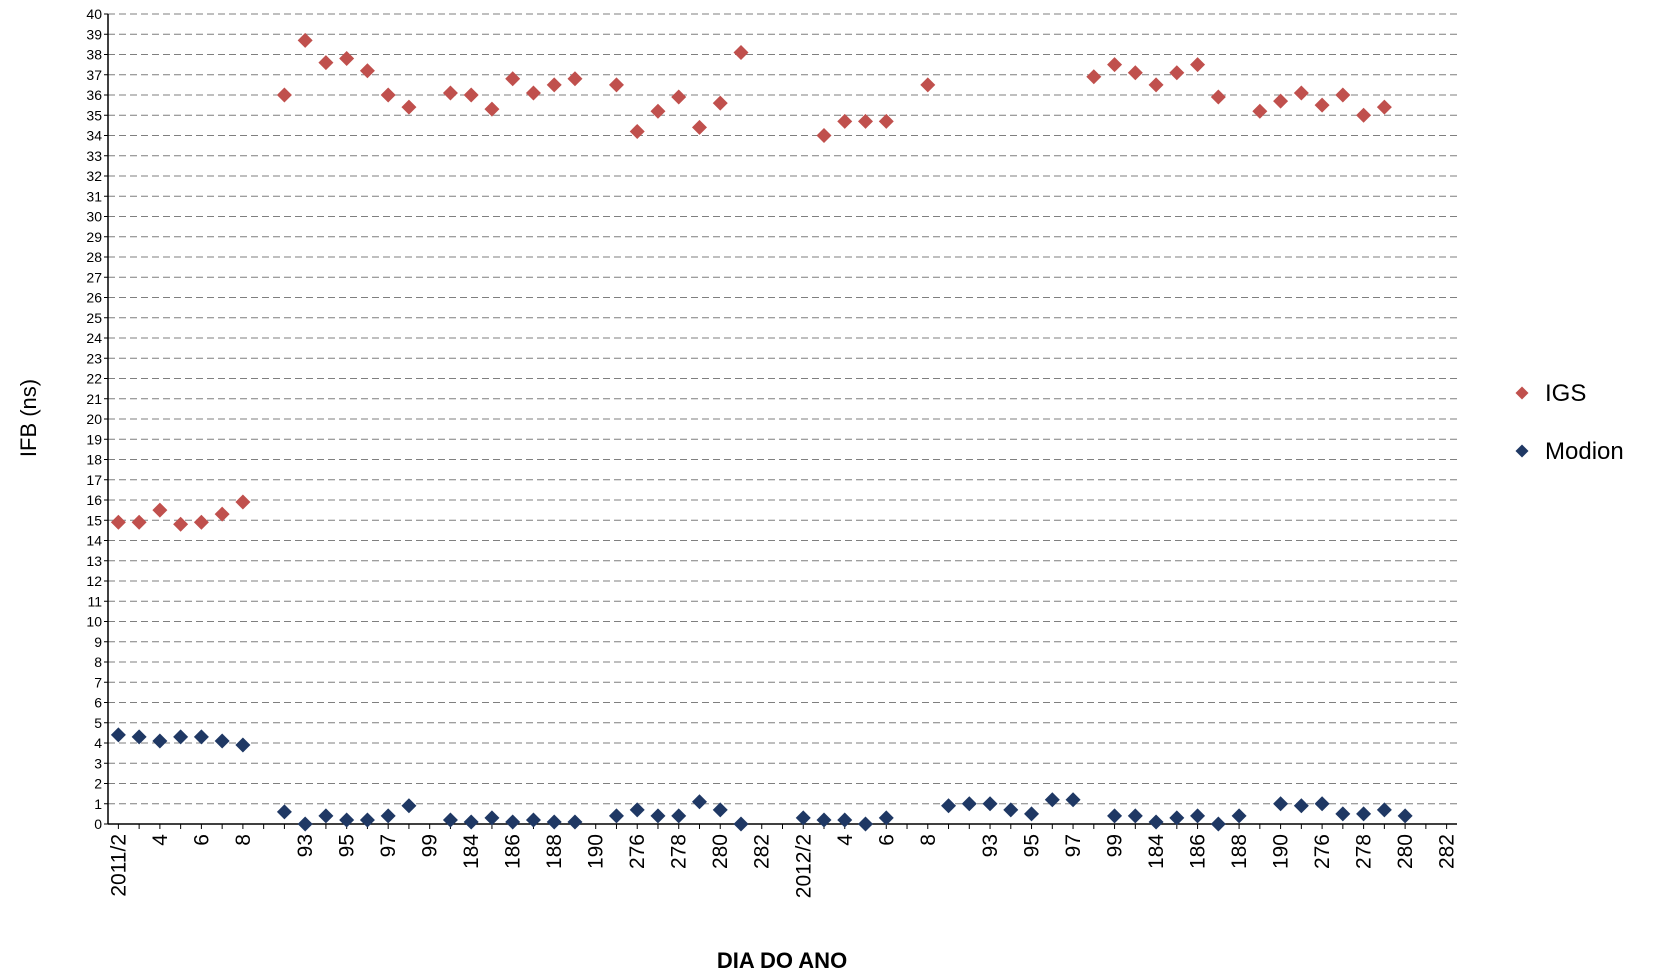 Image resolution: width=1677 pixels, height=976 pixels. Describe the element at coordinates (94, 399) in the screenshot. I see `y-tick-label: 21` at that location.